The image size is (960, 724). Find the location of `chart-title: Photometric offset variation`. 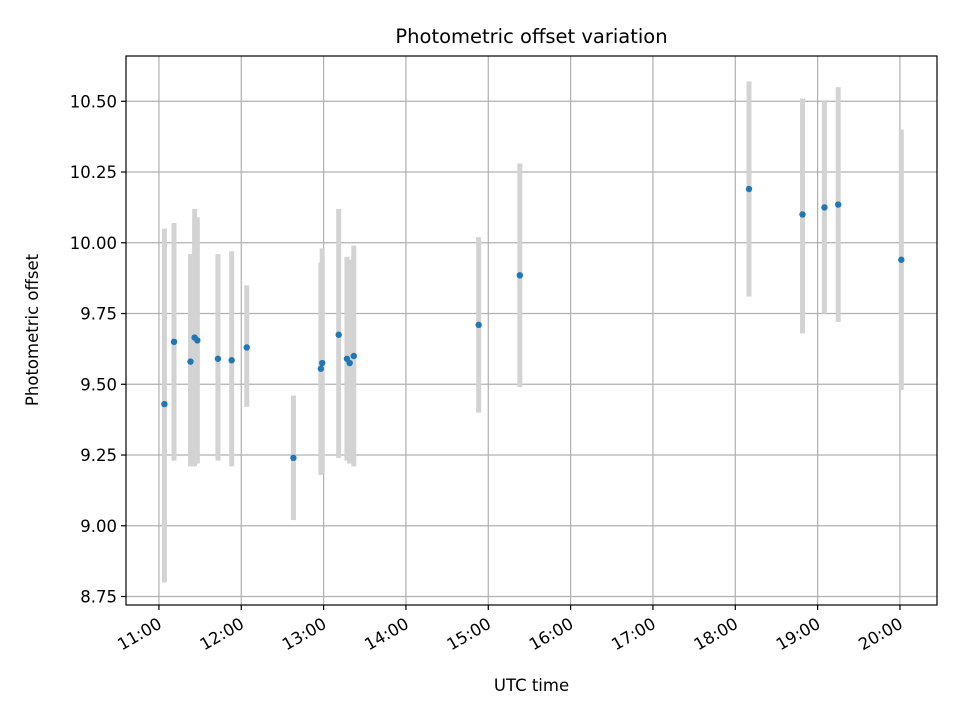

chart-title: Photometric offset variation is located at coordinates (531, 36).